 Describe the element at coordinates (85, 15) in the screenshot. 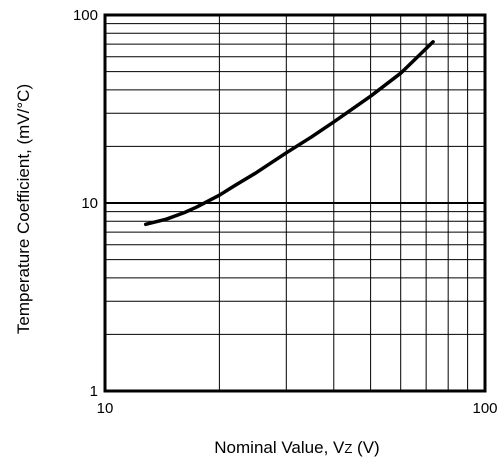

I see `y-tick-label: 100` at that location.